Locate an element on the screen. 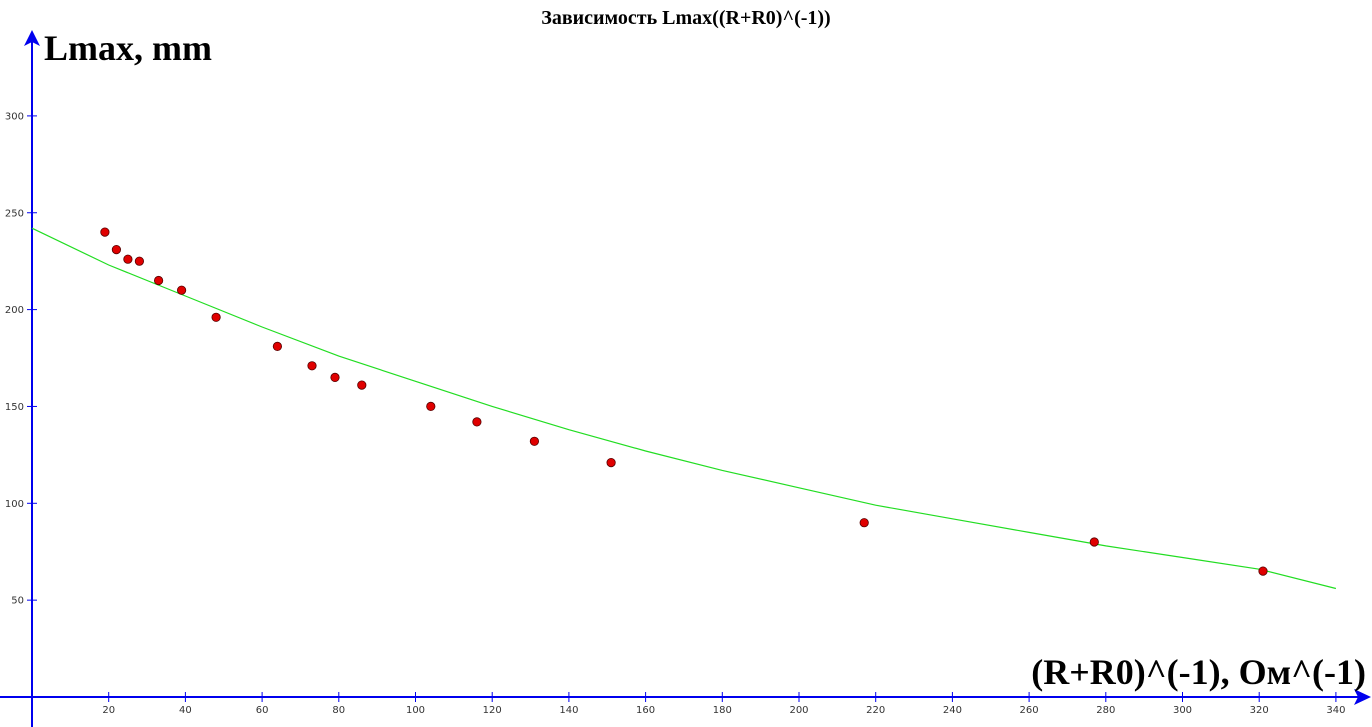 The image size is (1372, 727). x-tick-label: 320 is located at coordinates (1259, 710).